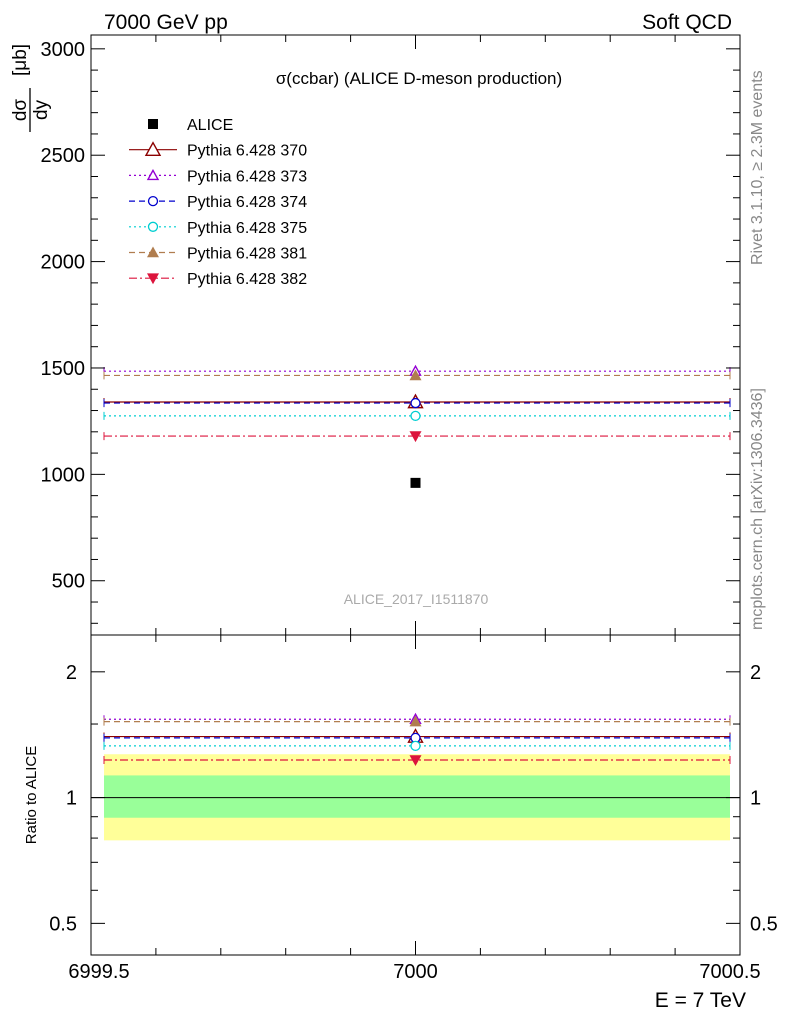  What do you see at coordinates (31, 795) in the screenshot?
I see `ratio-y-label: Ratio to ALICE` at bounding box center [31, 795].